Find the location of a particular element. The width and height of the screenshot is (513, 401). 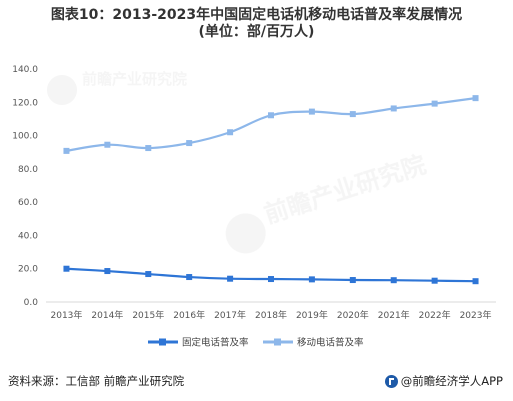

y-tick-label: 100.0 is located at coordinates (25, 137).